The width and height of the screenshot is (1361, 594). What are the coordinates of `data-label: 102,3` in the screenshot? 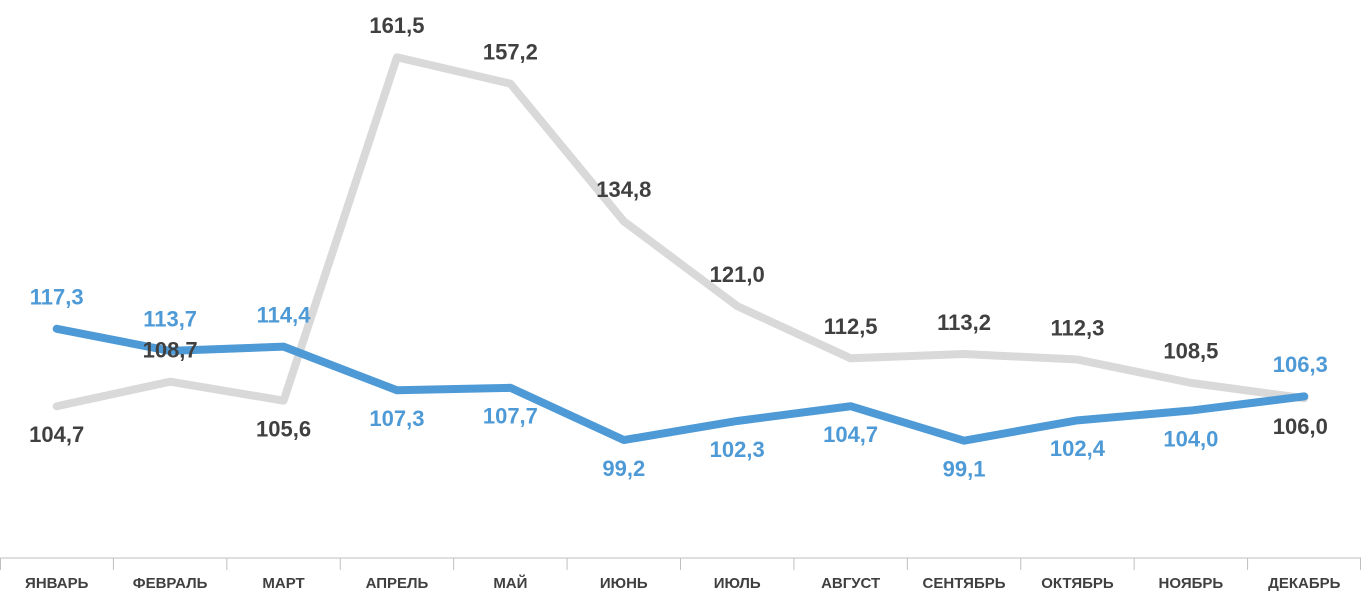 It's located at (737, 449).